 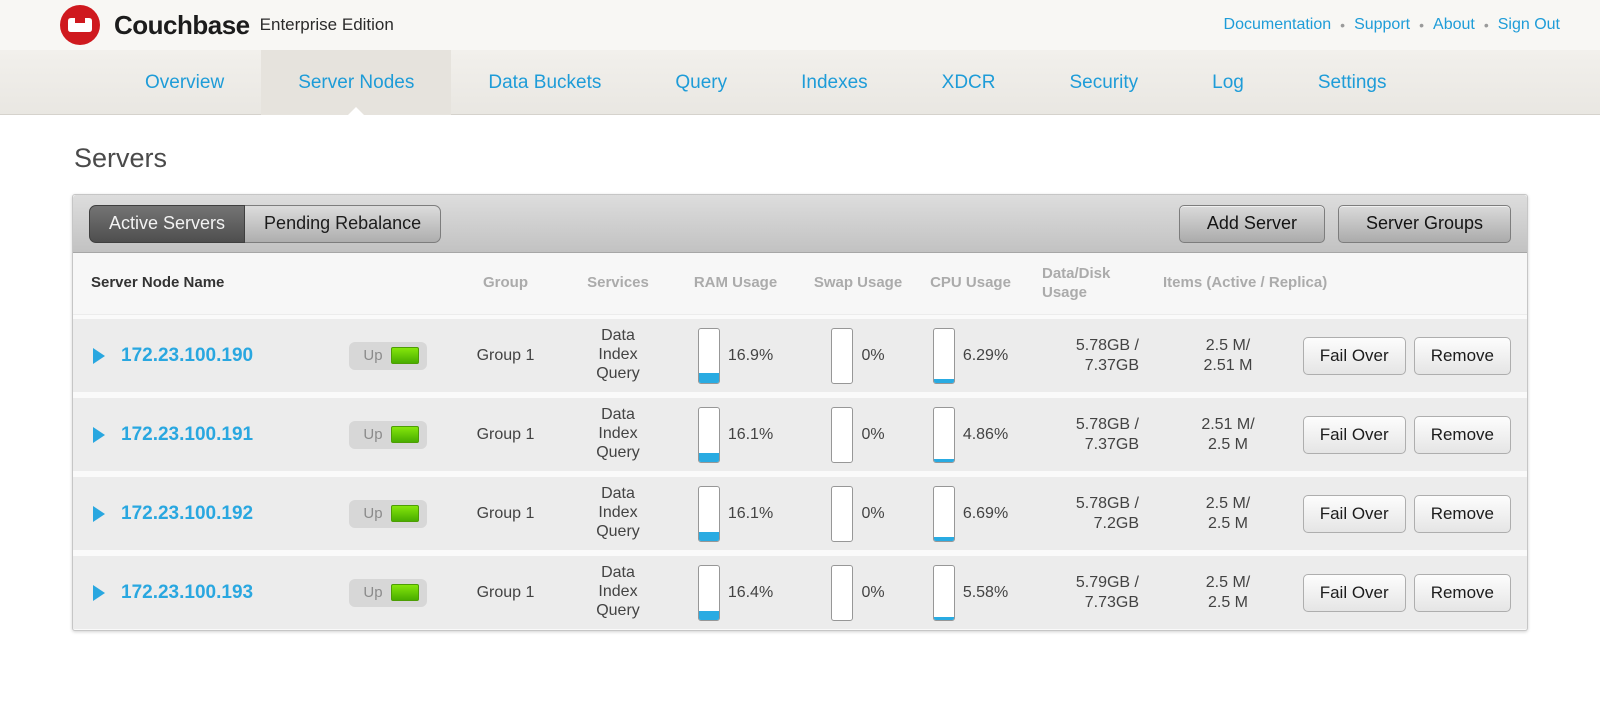 What do you see at coordinates (701, 82) in the screenshot?
I see `nav-tab-query: Query` at bounding box center [701, 82].